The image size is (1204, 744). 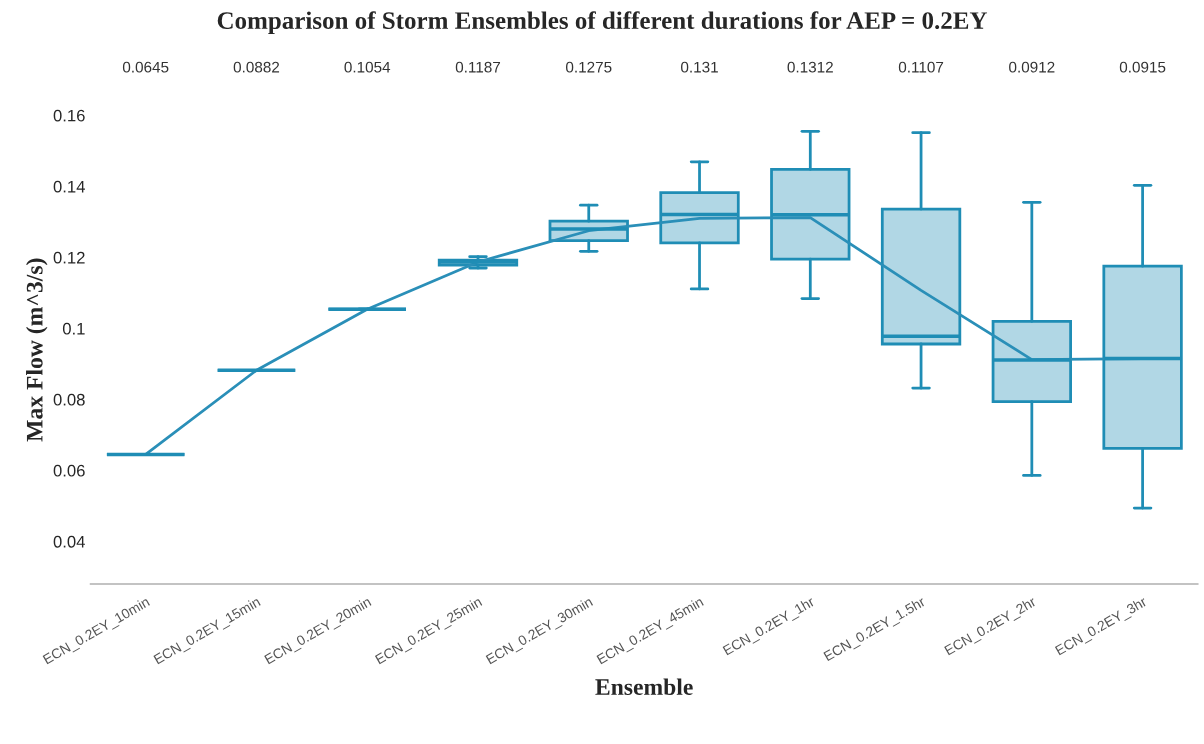 I want to click on data-label: 0.0915, so click(x=1142, y=67).